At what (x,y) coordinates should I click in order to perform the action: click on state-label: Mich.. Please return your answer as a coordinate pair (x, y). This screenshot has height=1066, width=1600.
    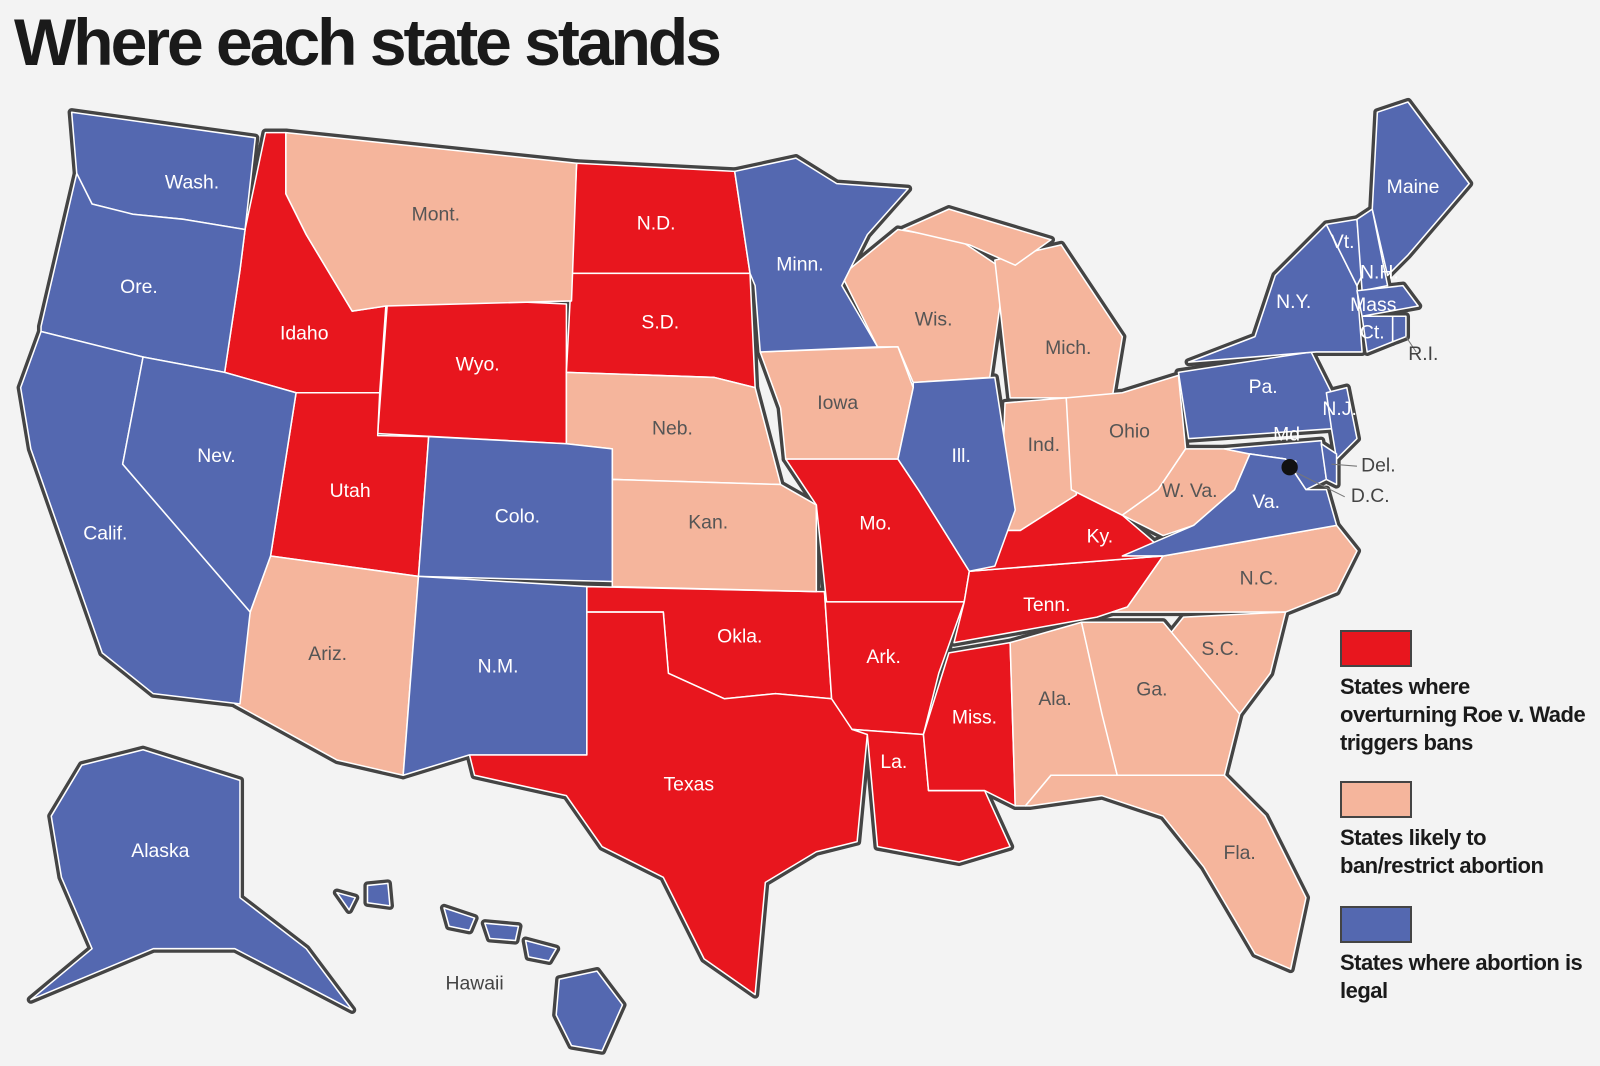
    Looking at the image, I should click on (1068, 348).